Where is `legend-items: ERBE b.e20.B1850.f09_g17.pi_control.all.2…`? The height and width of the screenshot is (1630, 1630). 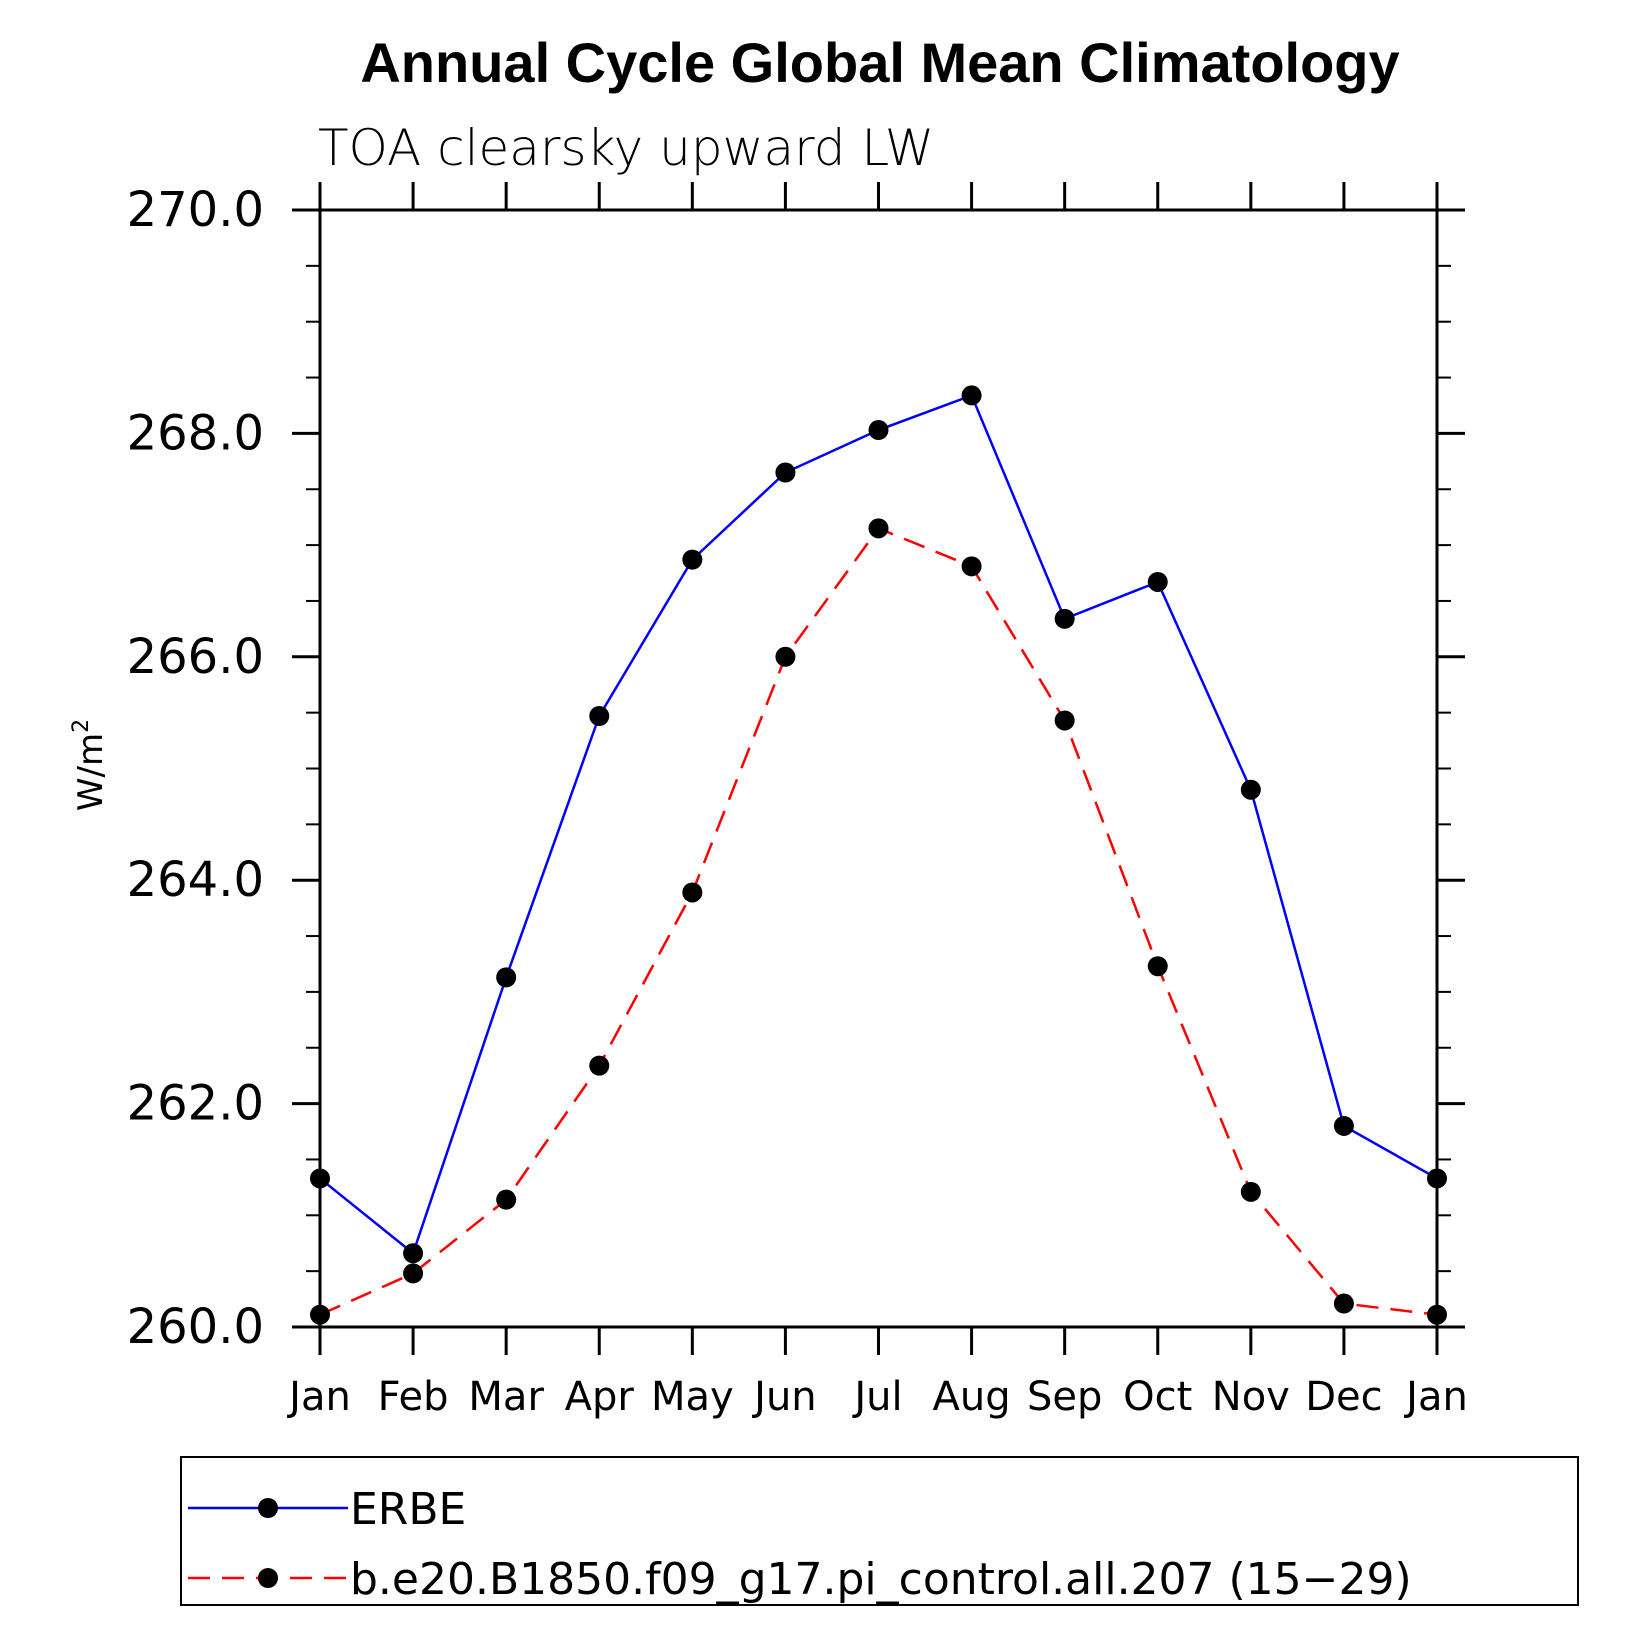
legend-items: ERBE b.e20.B1850.f09_g17.pi_control.all.2… is located at coordinates (800, 1544).